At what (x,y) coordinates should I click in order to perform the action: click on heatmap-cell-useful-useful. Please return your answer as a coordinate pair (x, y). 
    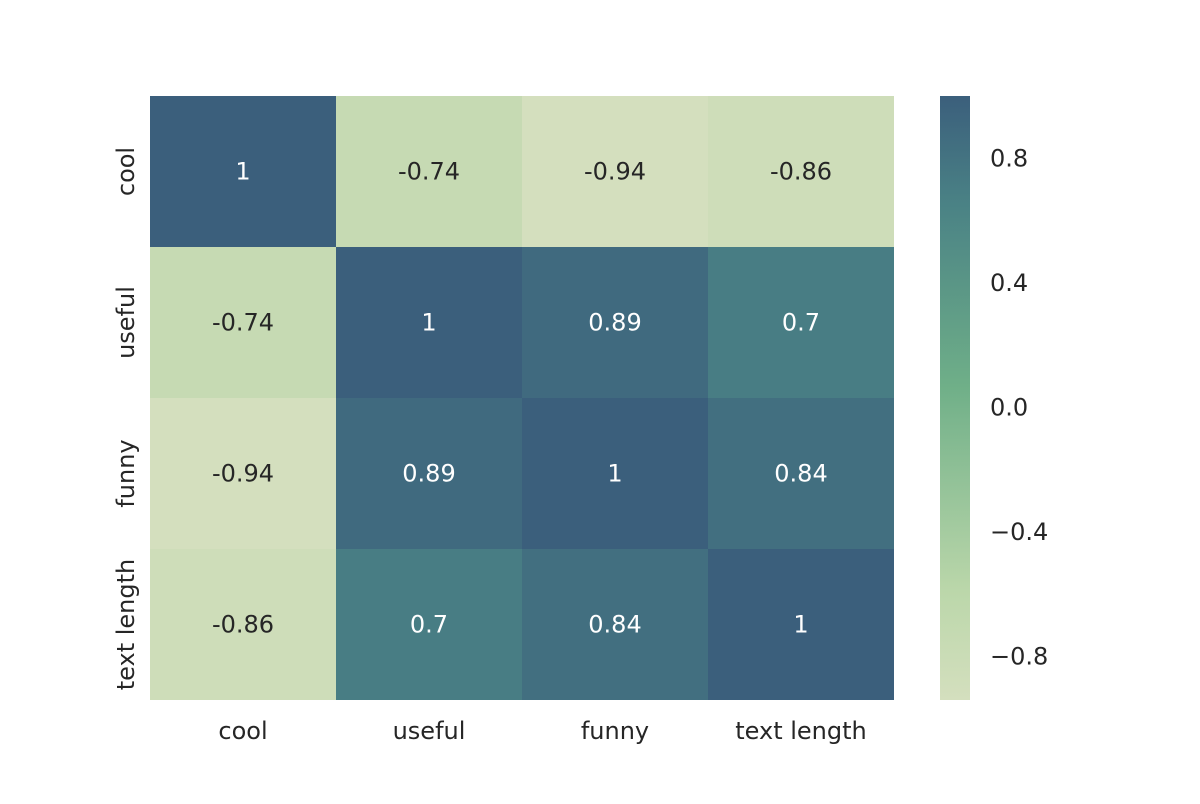
    Looking at the image, I should click on (429, 322).